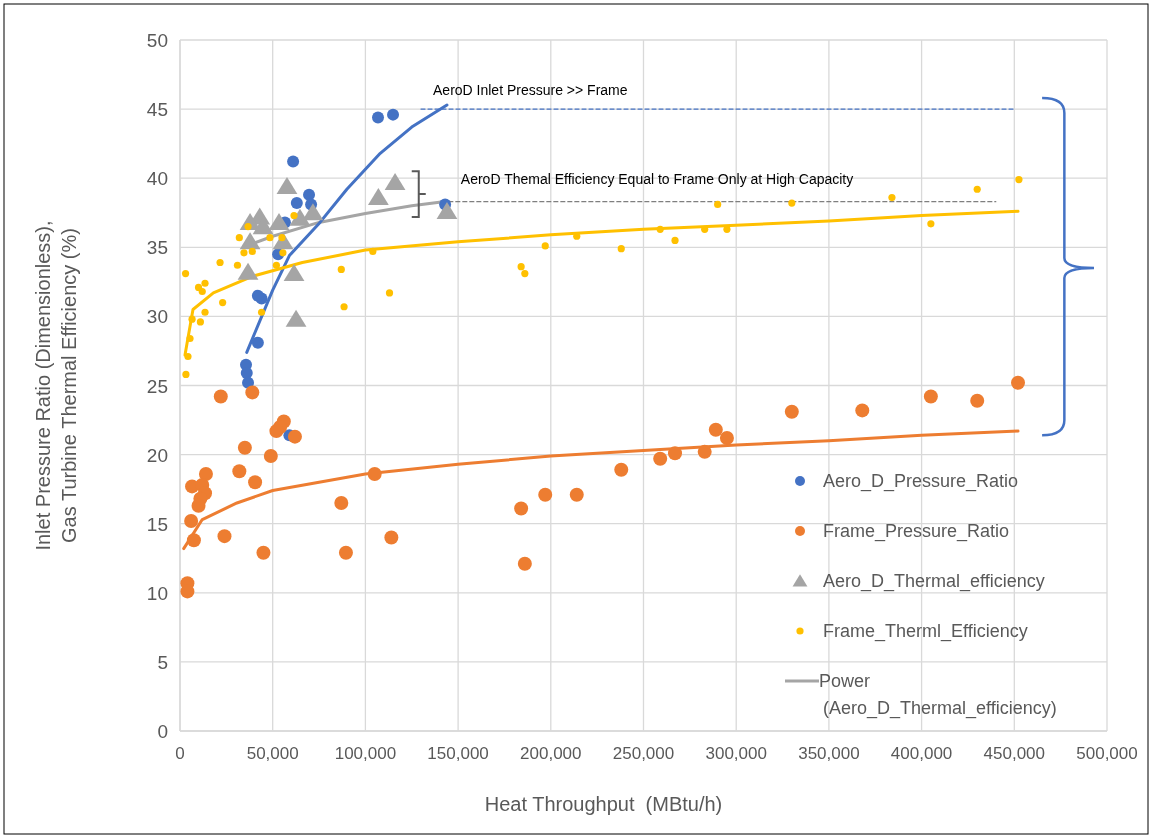  What do you see at coordinates (643, 753) in the screenshot?
I see `x-tick-label: 250,000` at bounding box center [643, 753].